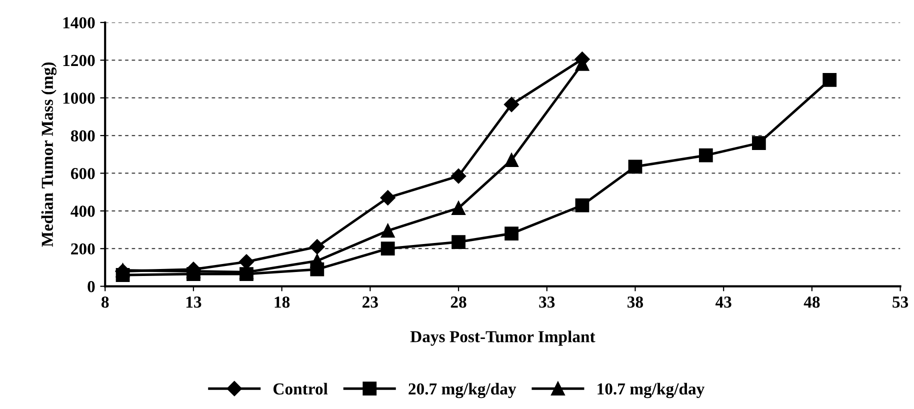 This screenshot has width=914, height=409. What do you see at coordinates (503, 338) in the screenshot?
I see `x-axis-title: Days Post-Tumor Implant` at bounding box center [503, 338].